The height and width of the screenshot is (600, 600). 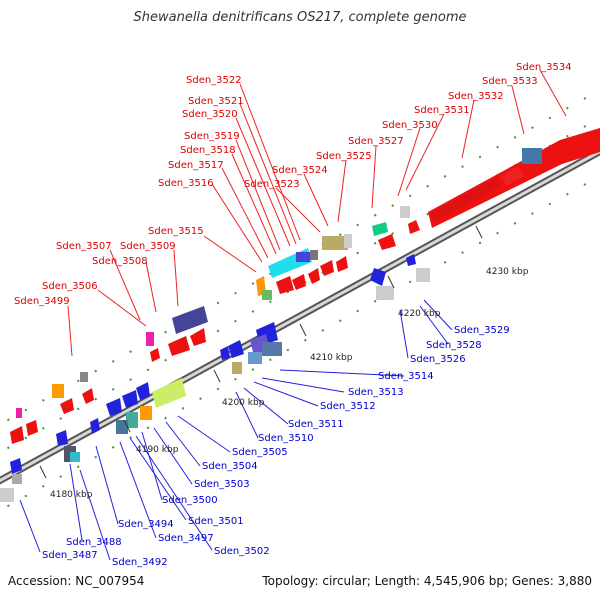 What do you see at coordinates (438, 359) in the screenshot?
I see `gene-label: Sden_3526` at bounding box center [438, 359].